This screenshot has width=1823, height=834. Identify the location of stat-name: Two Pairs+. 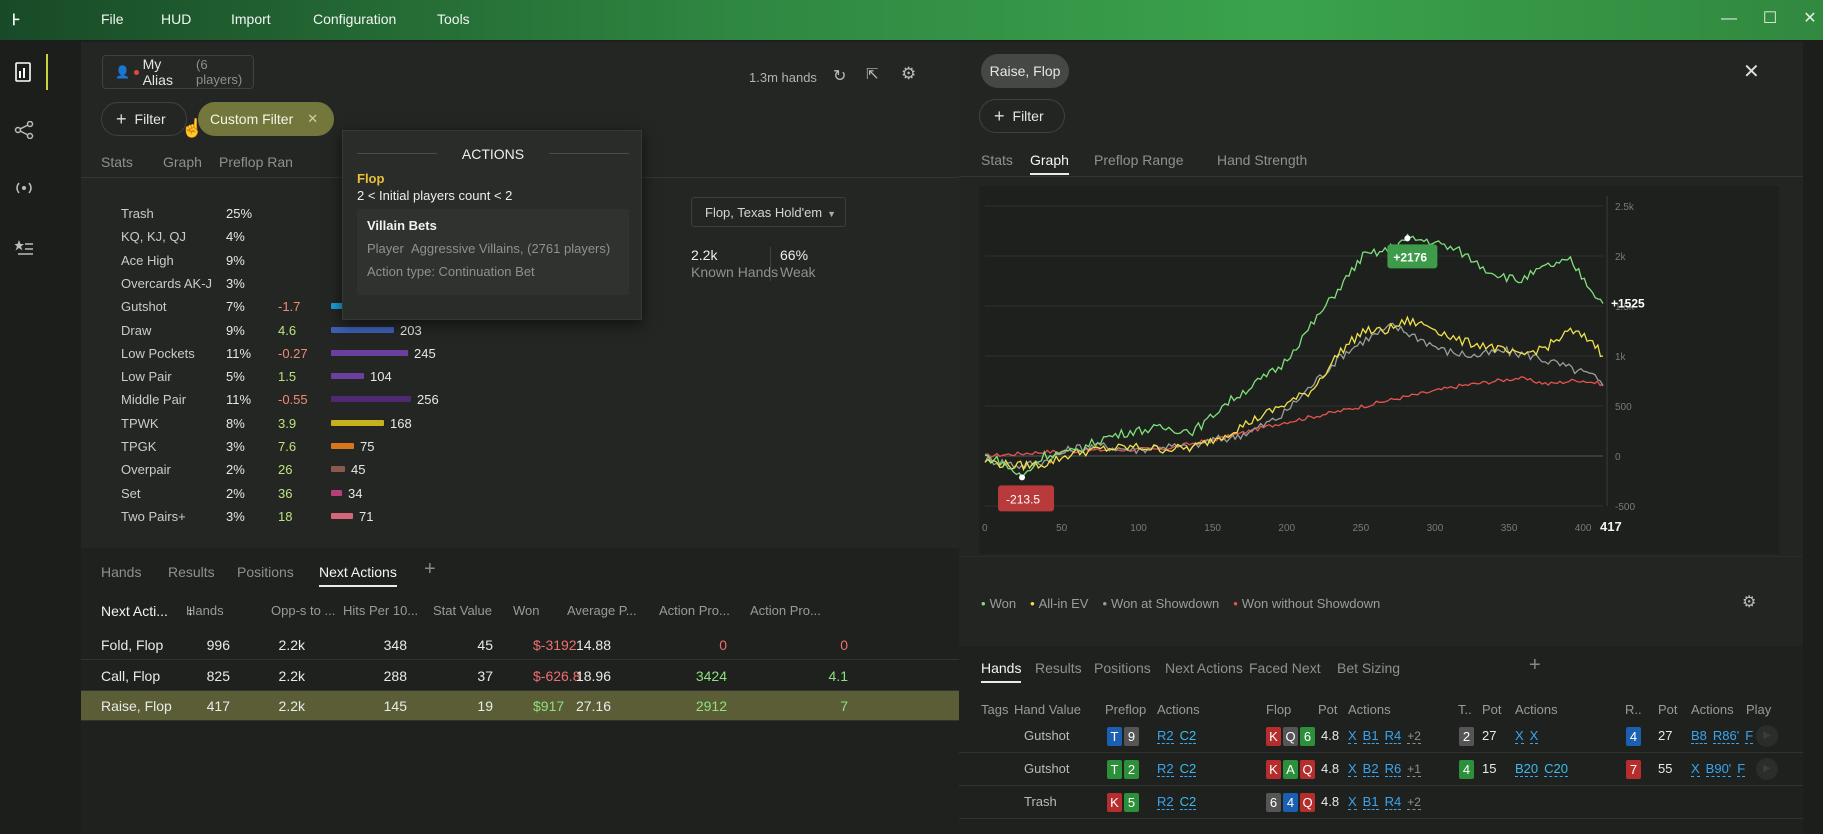
(153, 516).